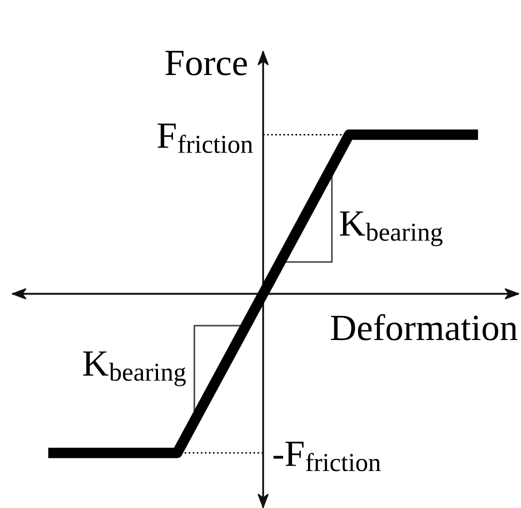 The height and width of the screenshot is (508, 521). What do you see at coordinates (424, 327) in the screenshot?
I see `x-axis-title: Deformation` at bounding box center [424, 327].